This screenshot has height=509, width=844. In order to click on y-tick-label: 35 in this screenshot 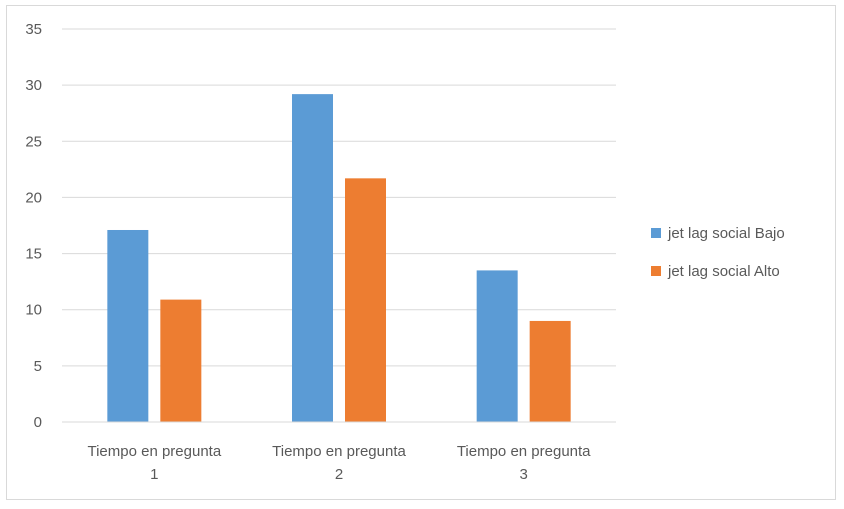, I will do `click(33, 29)`.